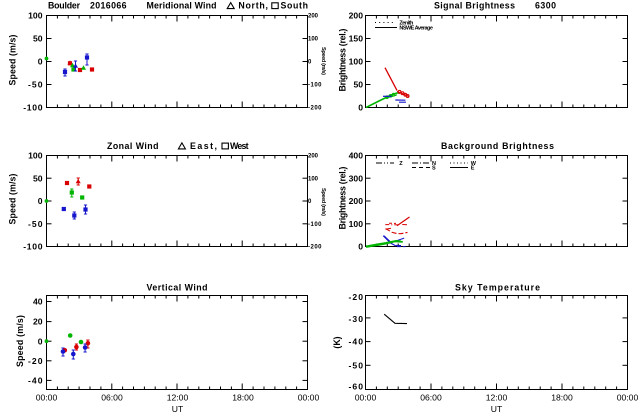 The width and height of the screenshot is (640, 420). Describe the element at coordinates (64, 6) in the screenshot. I see `svg-text: Boulder` at that location.